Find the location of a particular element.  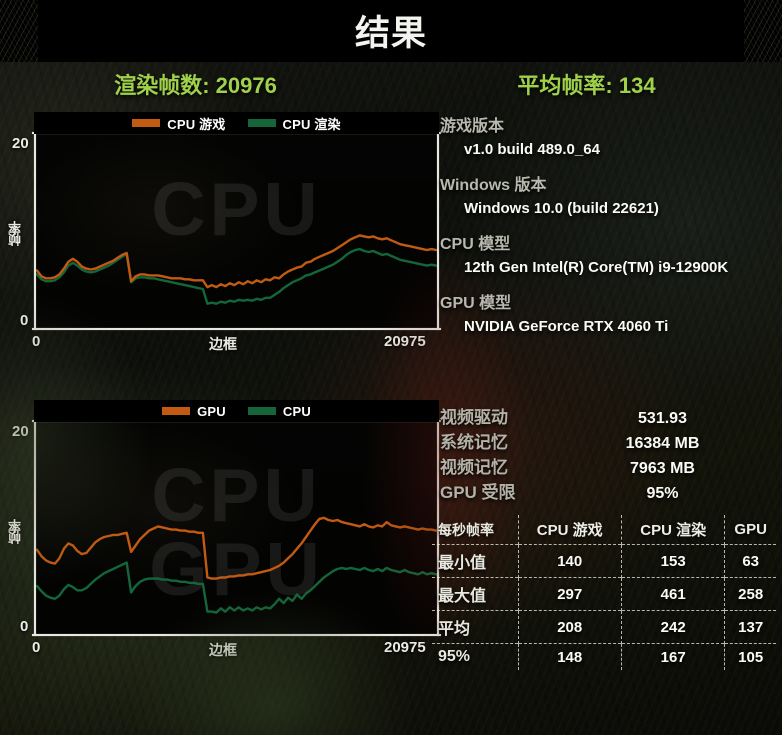

fps-avg-cpu-game: 208 is located at coordinates (569, 627).